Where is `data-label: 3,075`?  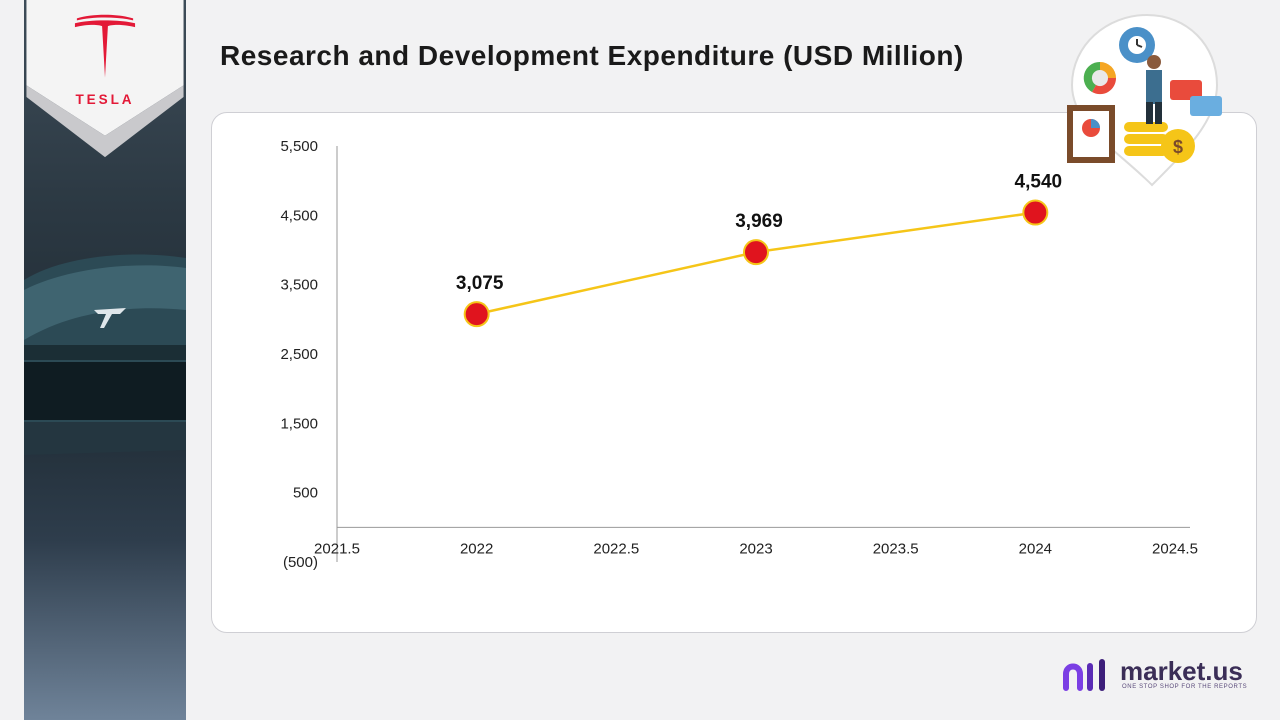
data-label: 3,075 is located at coordinates (480, 283).